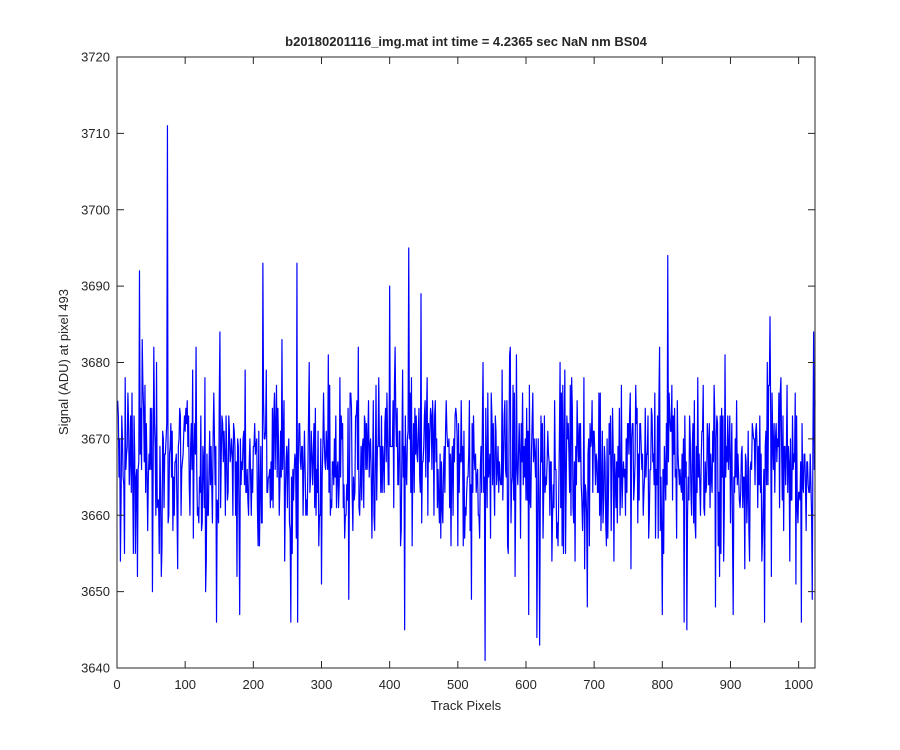 This screenshot has height=750, width=900. What do you see at coordinates (63, 362) in the screenshot?
I see `y-axis-label: Signal (ADU) at pixel 493` at bounding box center [63, 362].